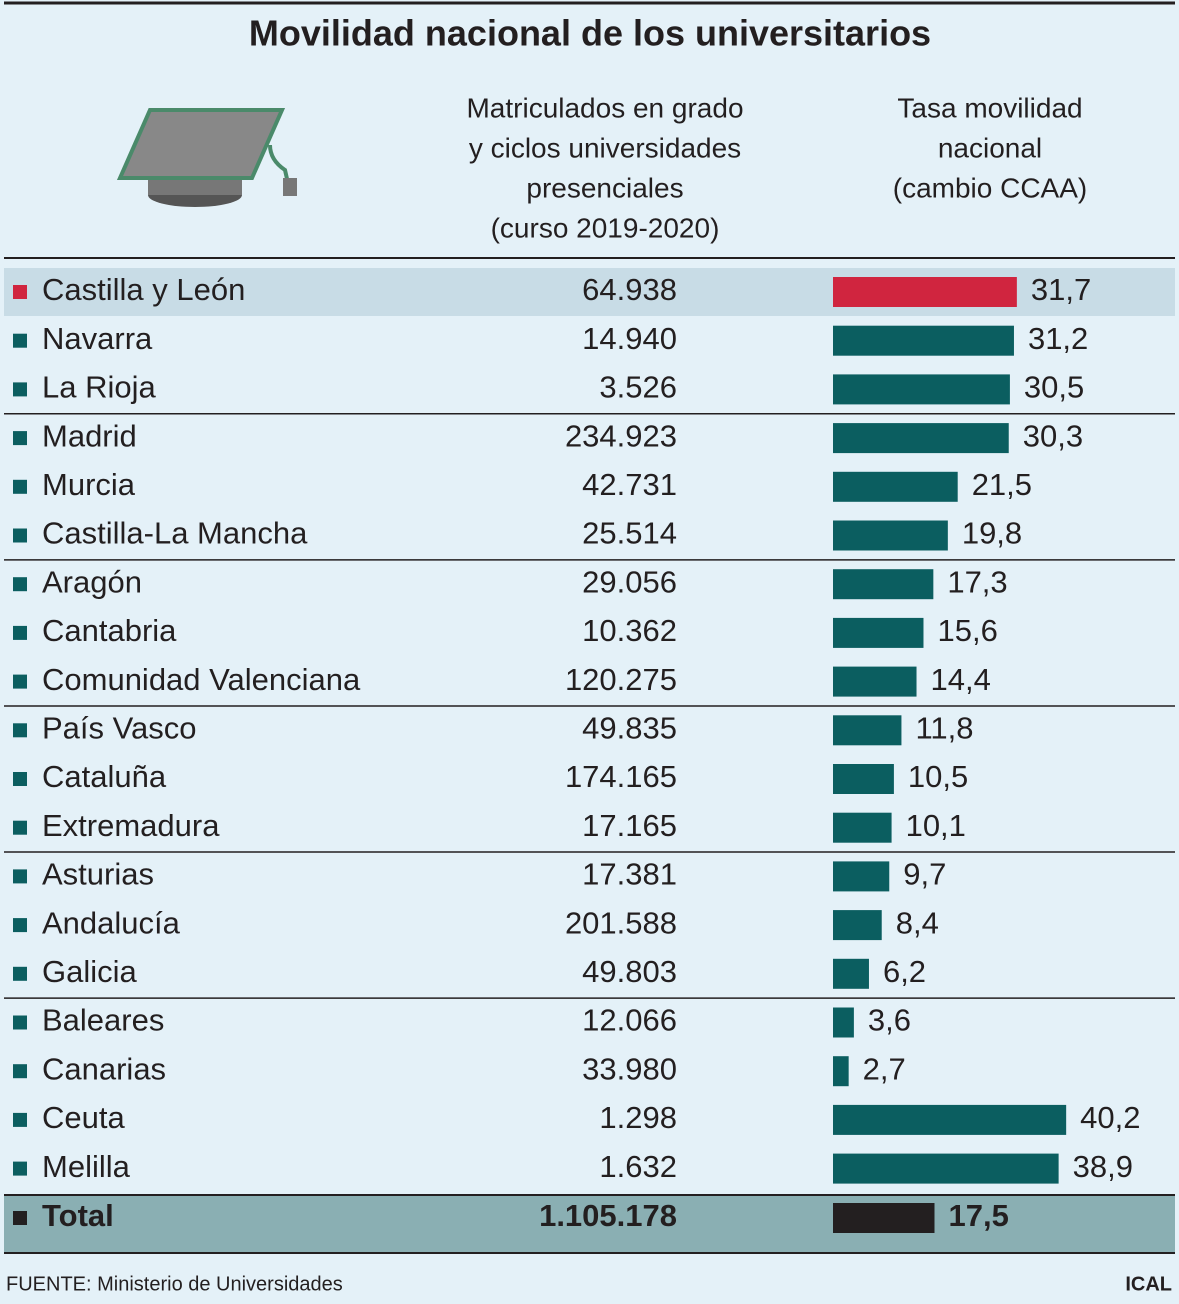  I want to click on bar-label: 11,8, so click(944, 727).